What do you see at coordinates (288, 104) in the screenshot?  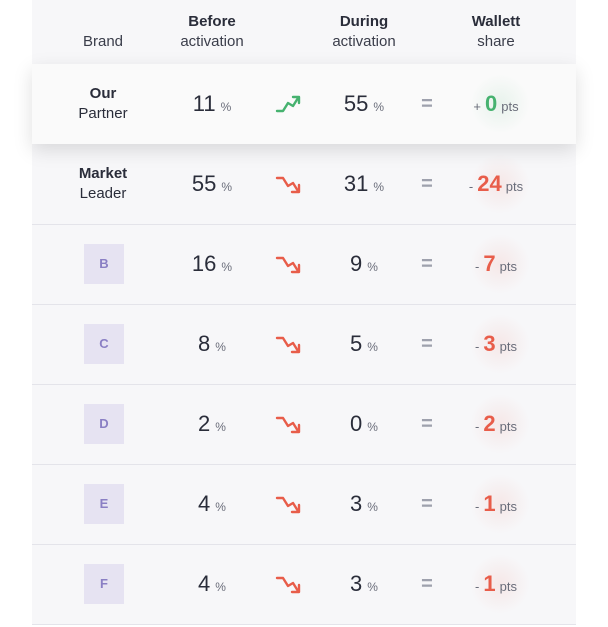 I see `trend-up-icon` at bounding box center [288, 104].